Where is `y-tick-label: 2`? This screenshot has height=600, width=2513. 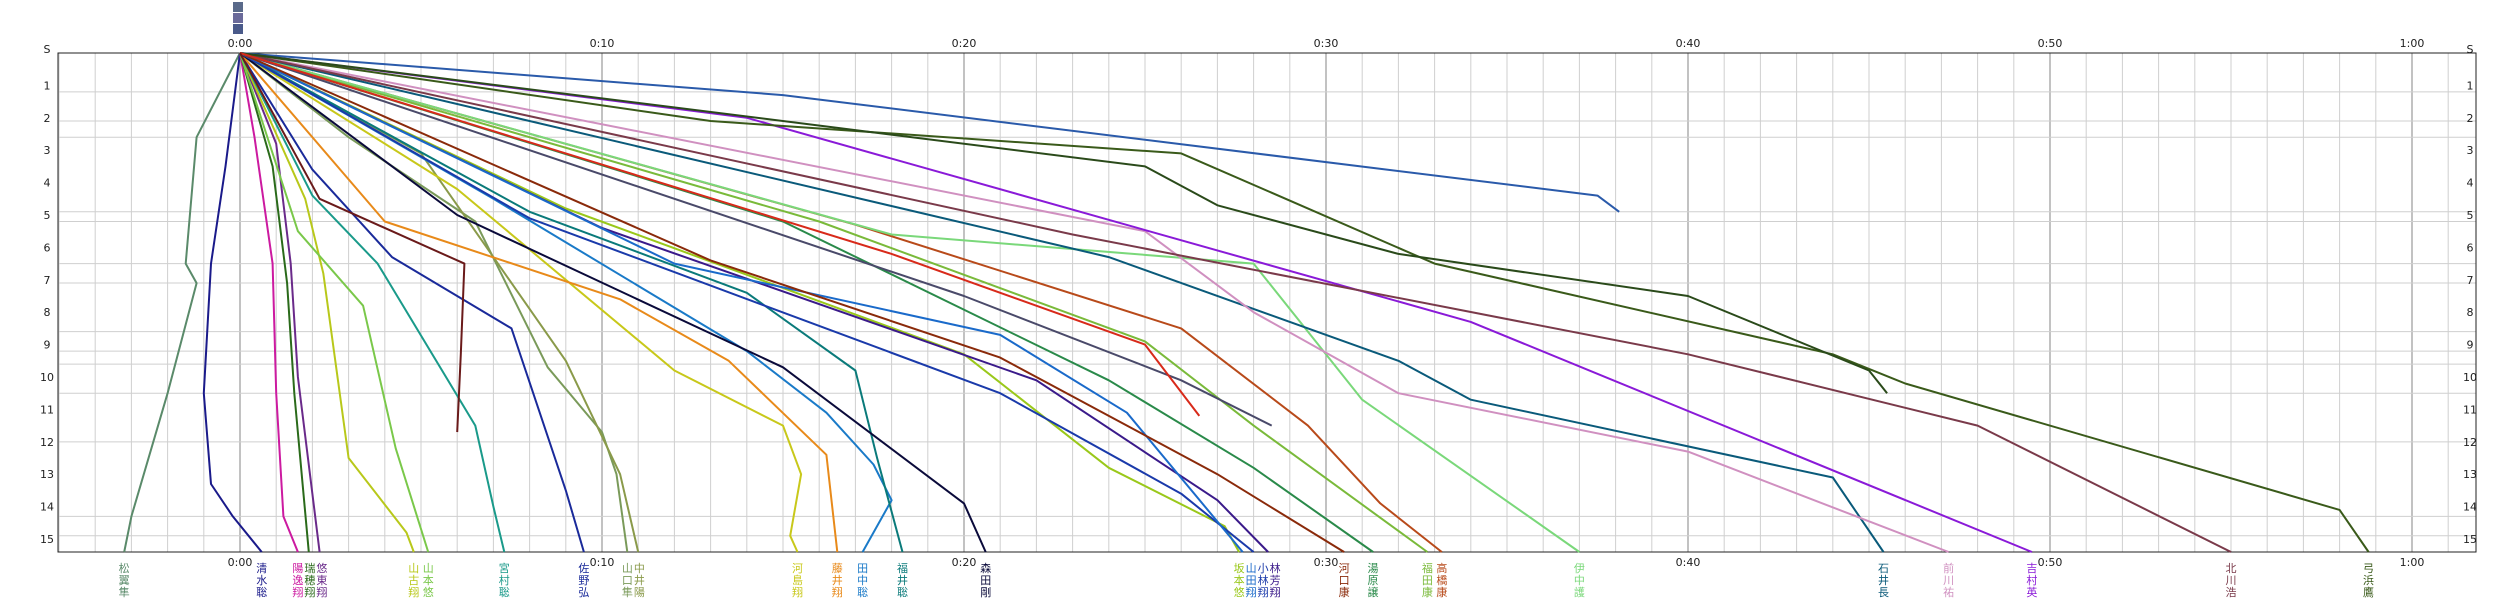
y-tick-label: 2 is located at coordinates (2470, 118).